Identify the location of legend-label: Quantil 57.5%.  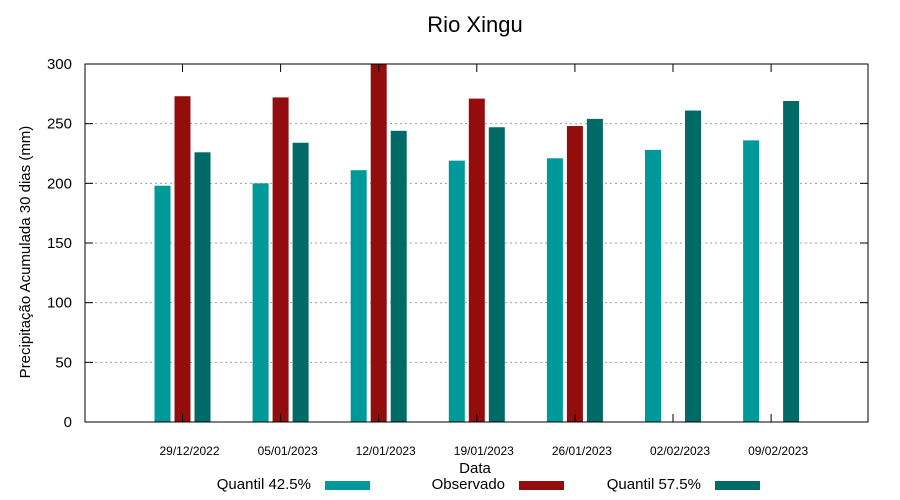
(654, 484).